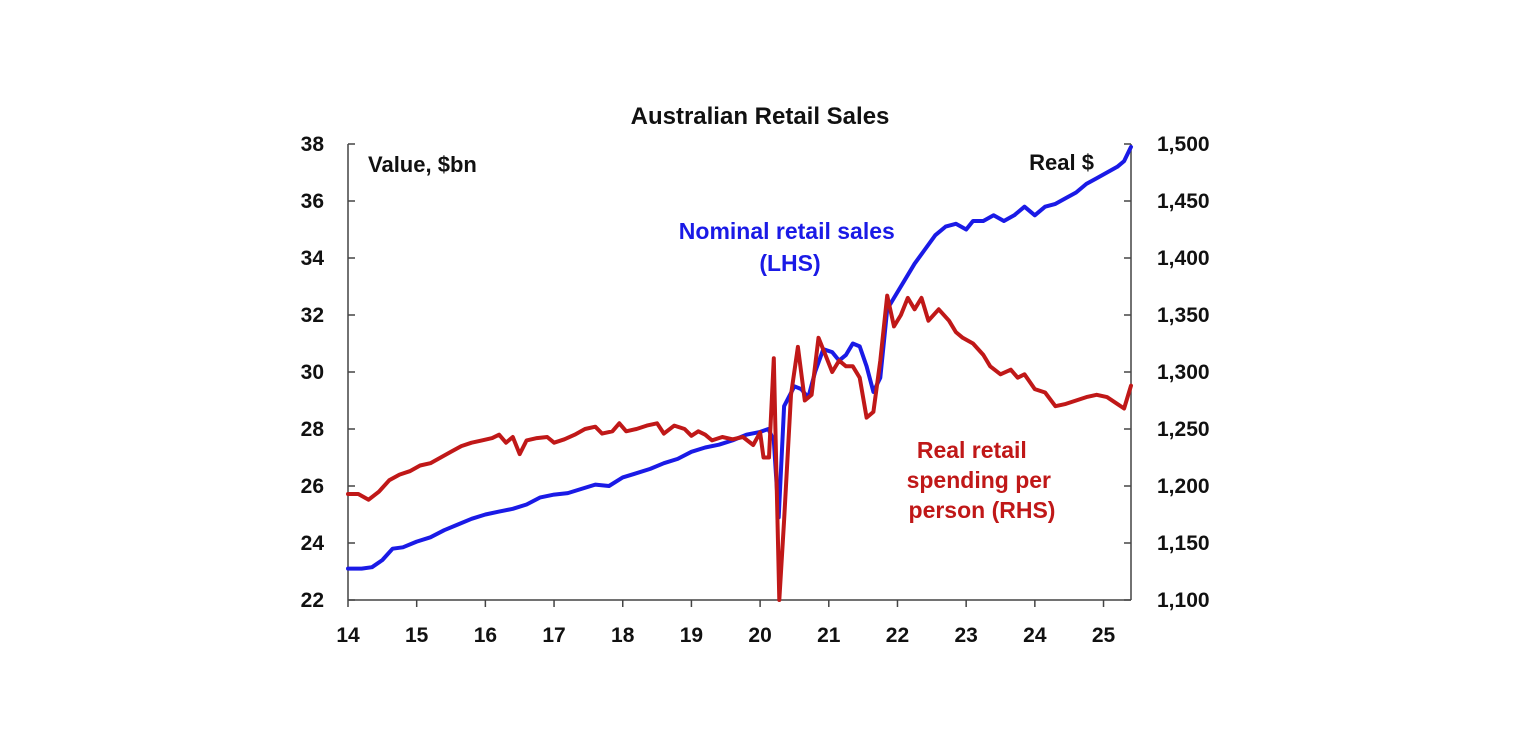  I want to click on x-tick-label: 15, so click(417, 635).